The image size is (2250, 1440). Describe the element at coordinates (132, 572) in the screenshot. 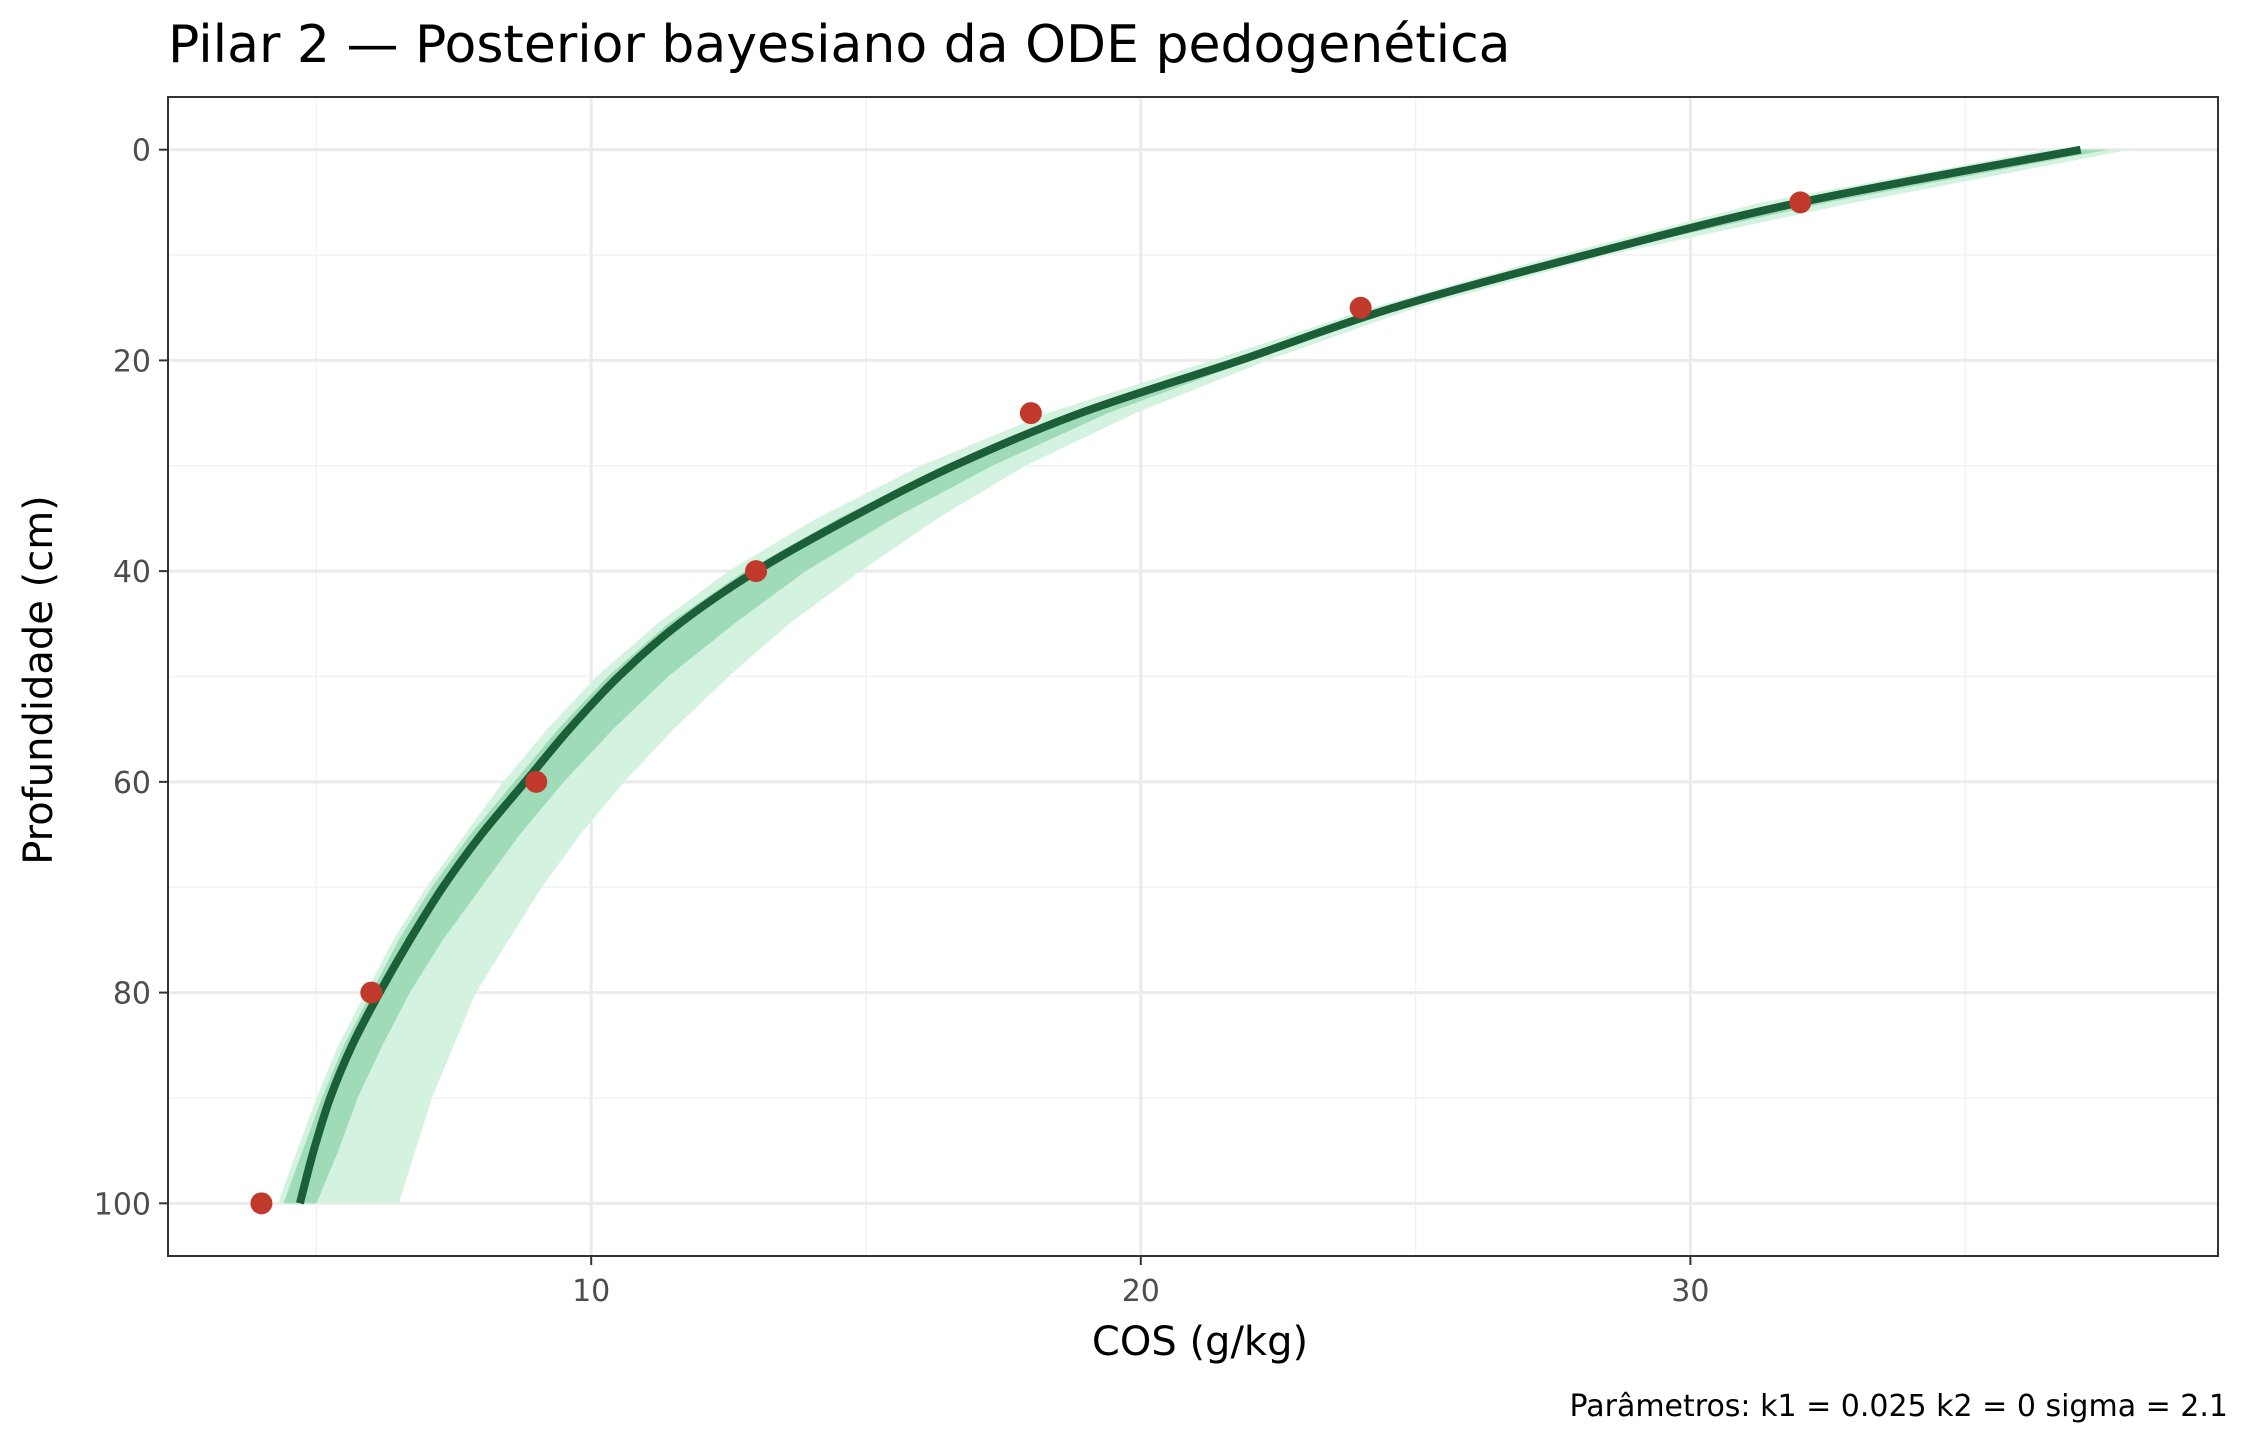

I see `y-tick-label: 40` at that location.